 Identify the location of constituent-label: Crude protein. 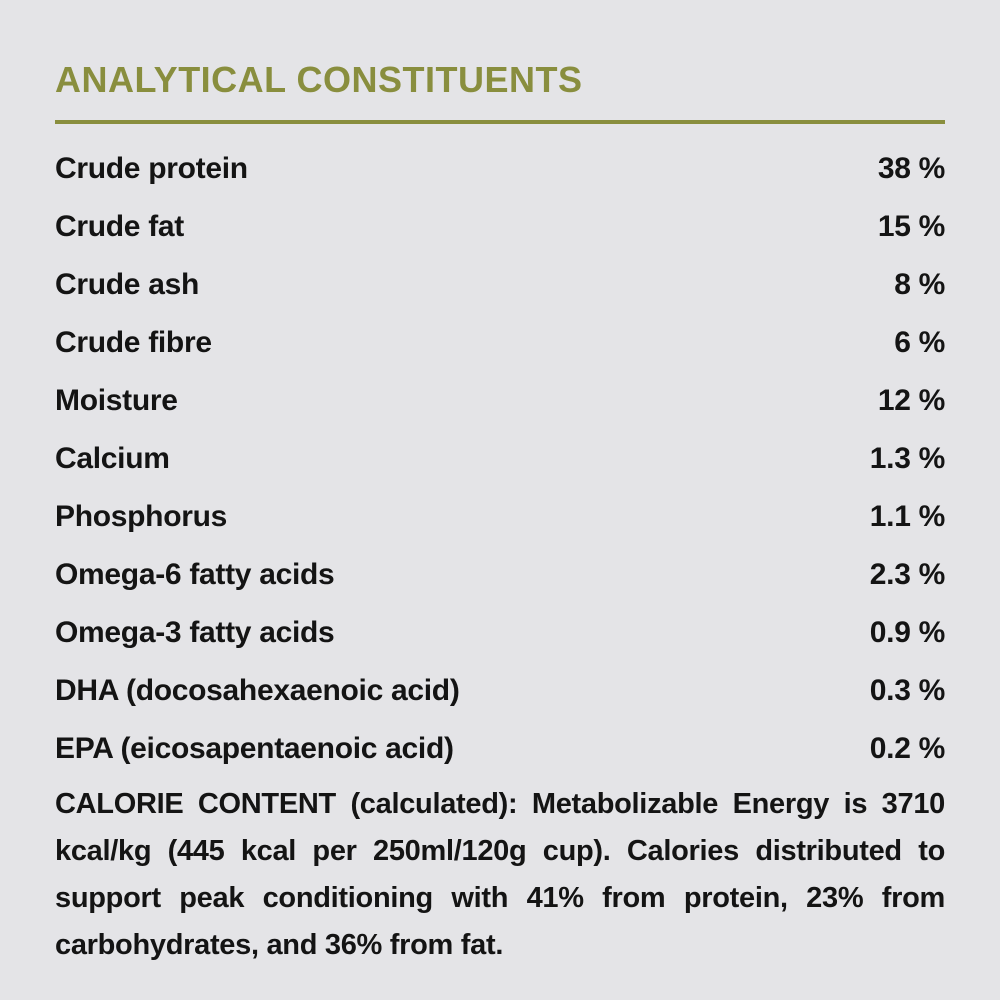
(151, 168).